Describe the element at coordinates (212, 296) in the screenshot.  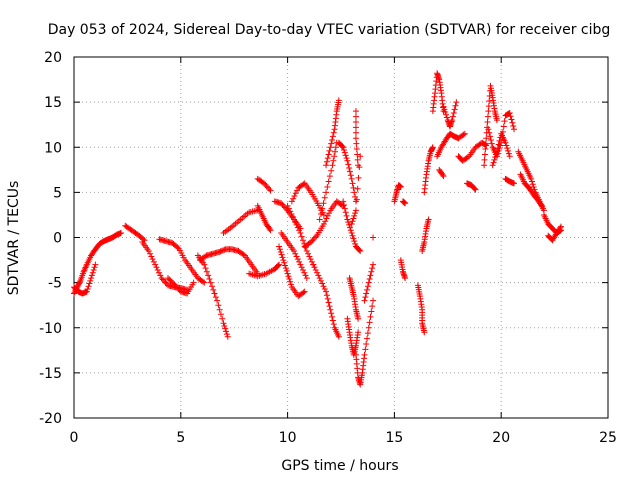
I see `series-s7` at that location.